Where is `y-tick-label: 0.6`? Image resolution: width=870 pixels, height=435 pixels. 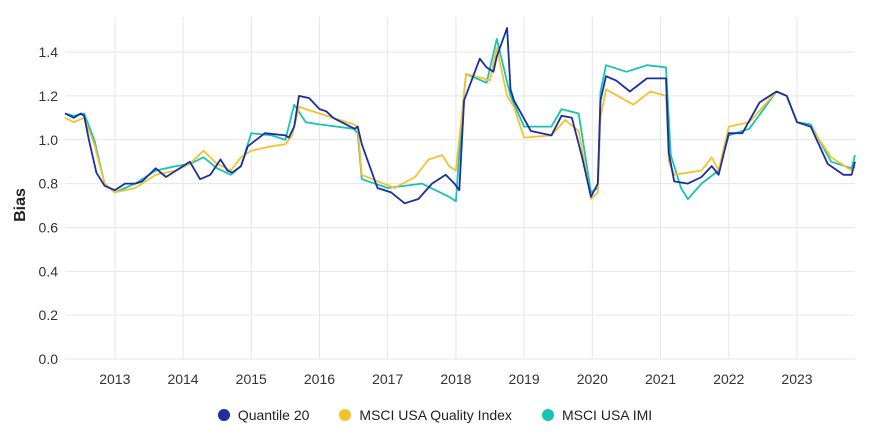
y-tick-label: 0.6 is located at coordinates (49, 227).